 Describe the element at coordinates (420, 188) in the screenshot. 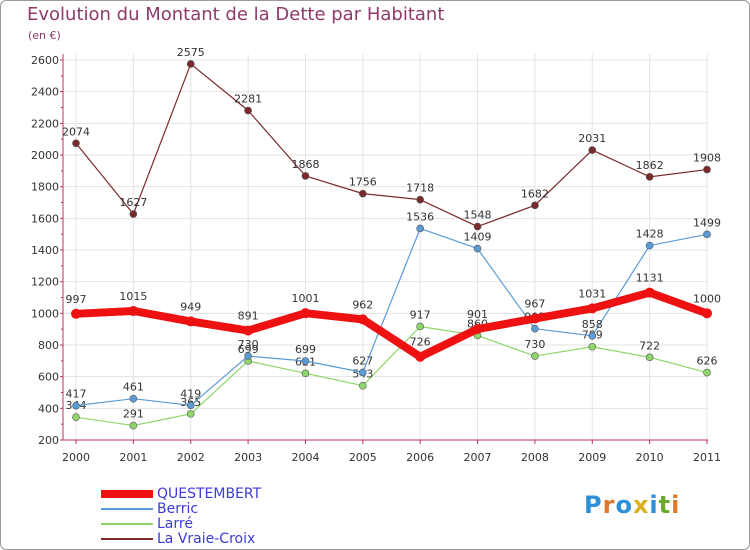

I see `data-label: 1718` at that location.